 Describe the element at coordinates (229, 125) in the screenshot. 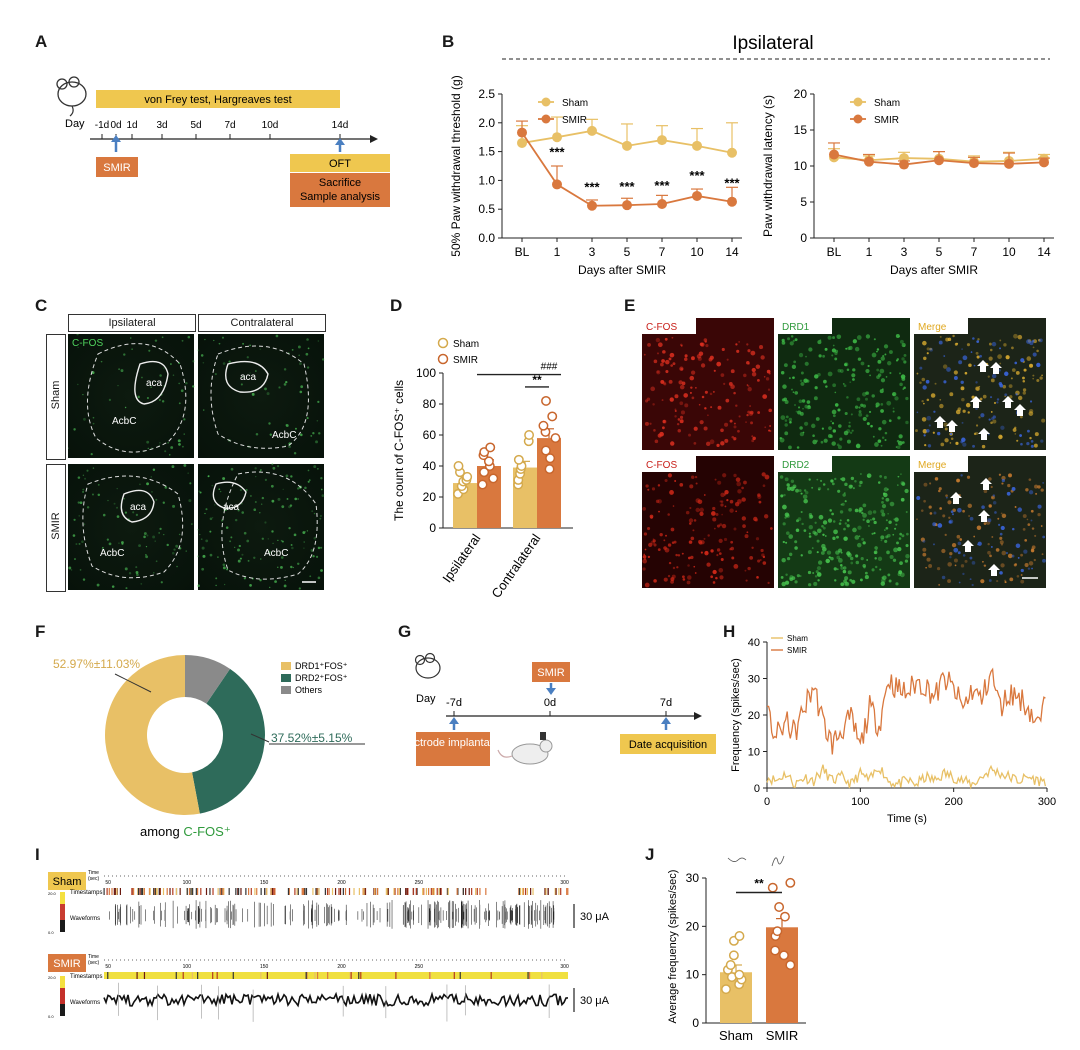

I see `timeline-tick-label: 7d` at that location.